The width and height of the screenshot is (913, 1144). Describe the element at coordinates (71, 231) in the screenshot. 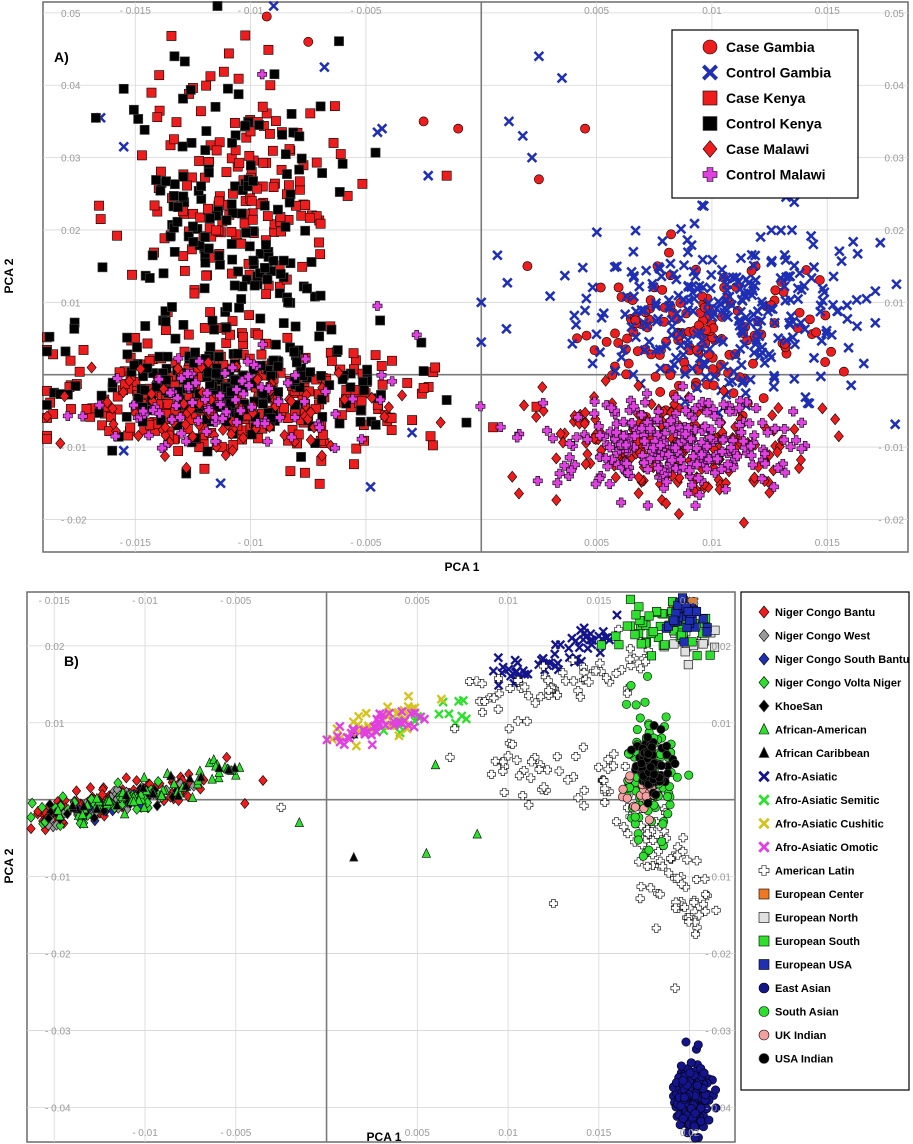

I see `tick-label: 0.02` at that location.